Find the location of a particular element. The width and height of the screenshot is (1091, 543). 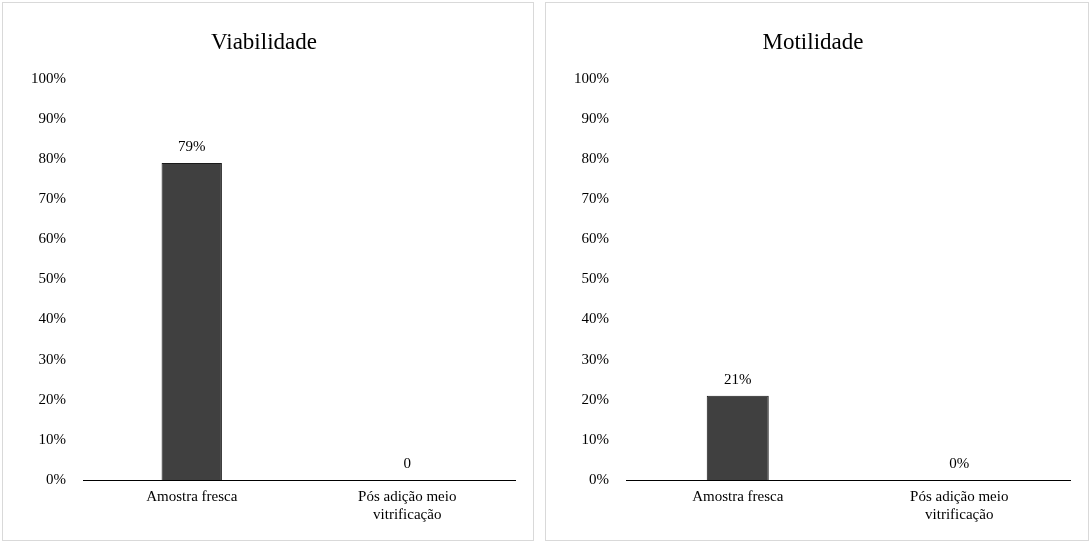

chart-title: Viabilidade is located at coordinates (264, 41).